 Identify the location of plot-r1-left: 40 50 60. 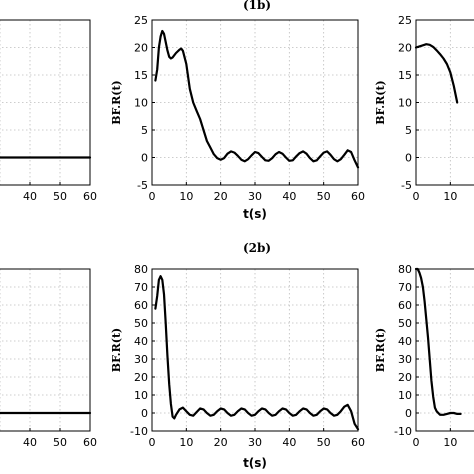
(48, 111).